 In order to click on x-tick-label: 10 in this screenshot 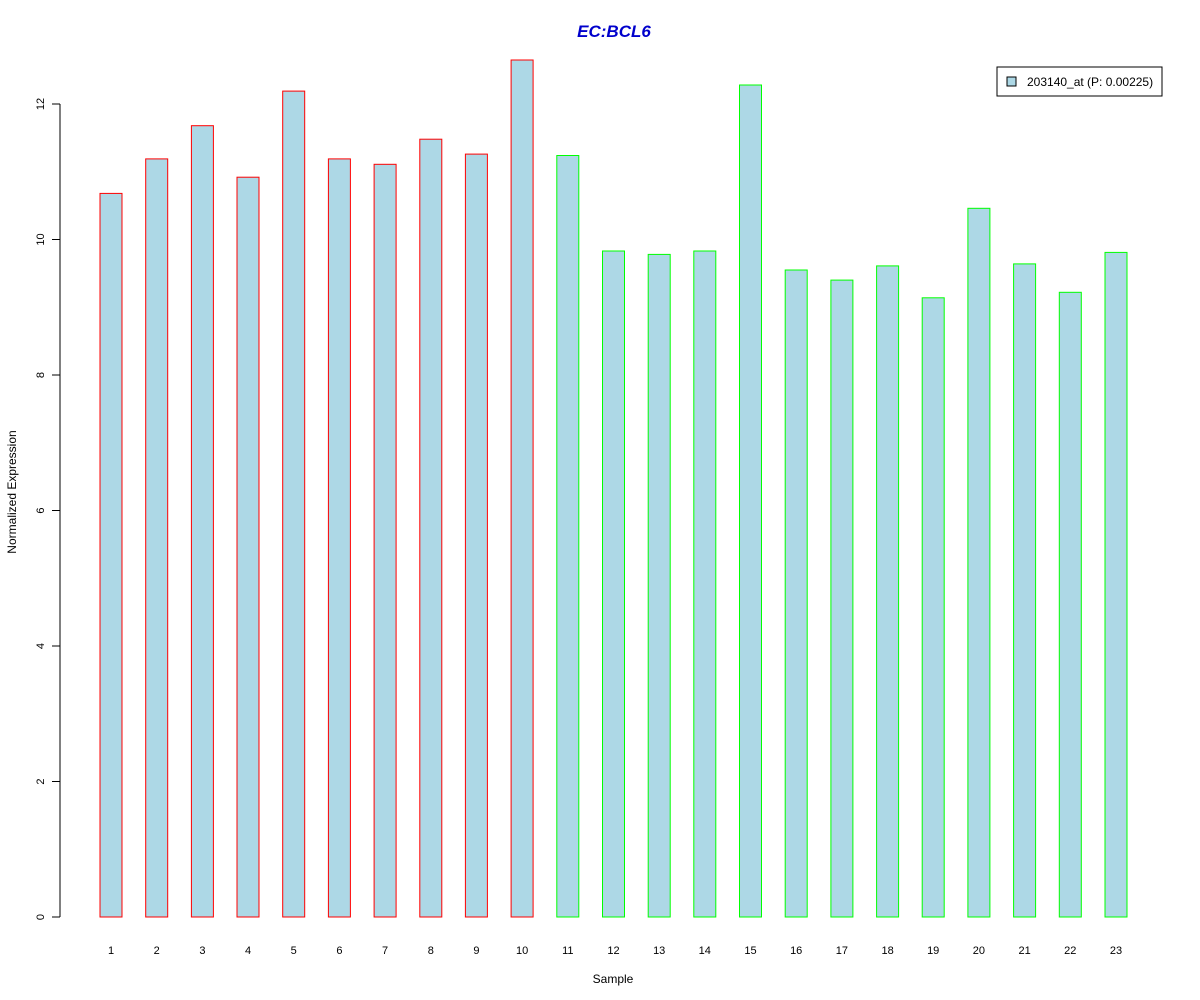, I will do `click(522, 951)`.